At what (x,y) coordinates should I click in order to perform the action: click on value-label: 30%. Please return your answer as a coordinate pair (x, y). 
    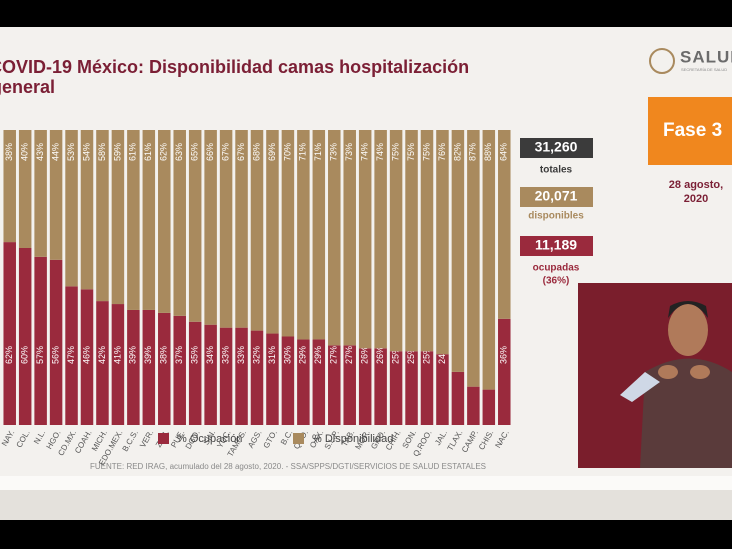
    Looking at the image, I should click on (287, 355).